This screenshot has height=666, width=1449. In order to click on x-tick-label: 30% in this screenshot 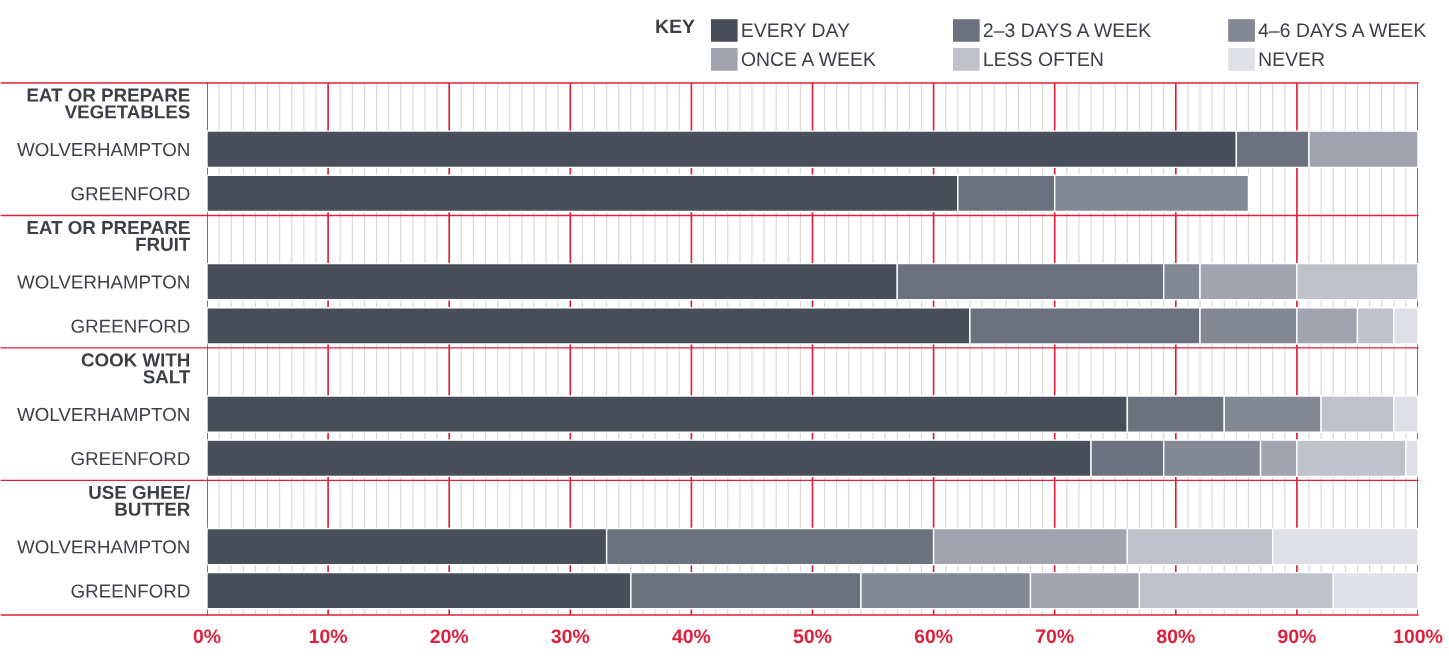, I will do `click(570, 636)`.